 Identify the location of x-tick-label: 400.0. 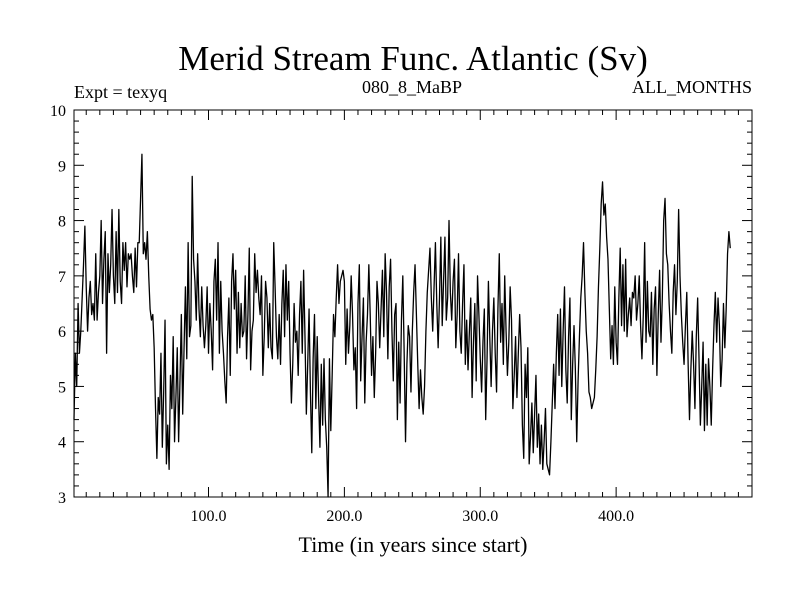
(616, 516).